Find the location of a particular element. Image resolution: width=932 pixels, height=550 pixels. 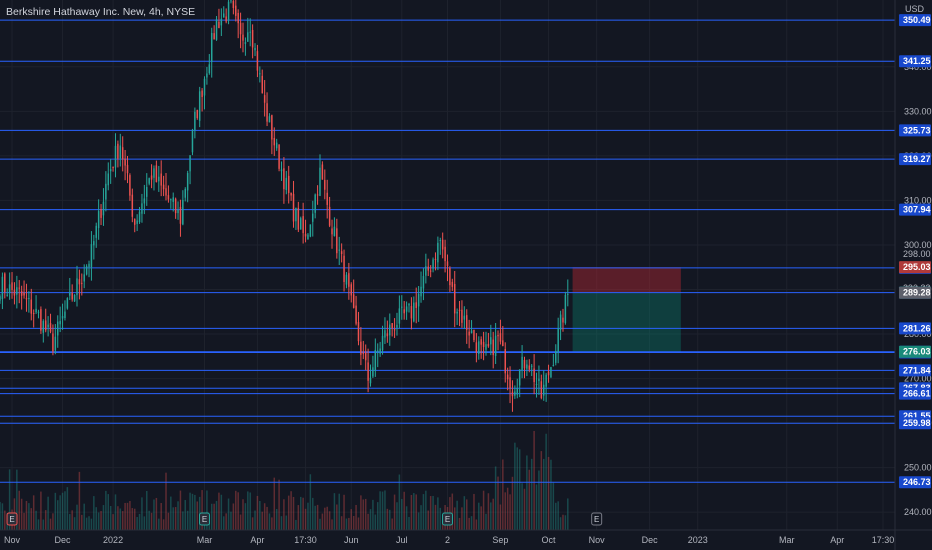

level-badge-label: 307.94 is located at coordinates (917, 210).